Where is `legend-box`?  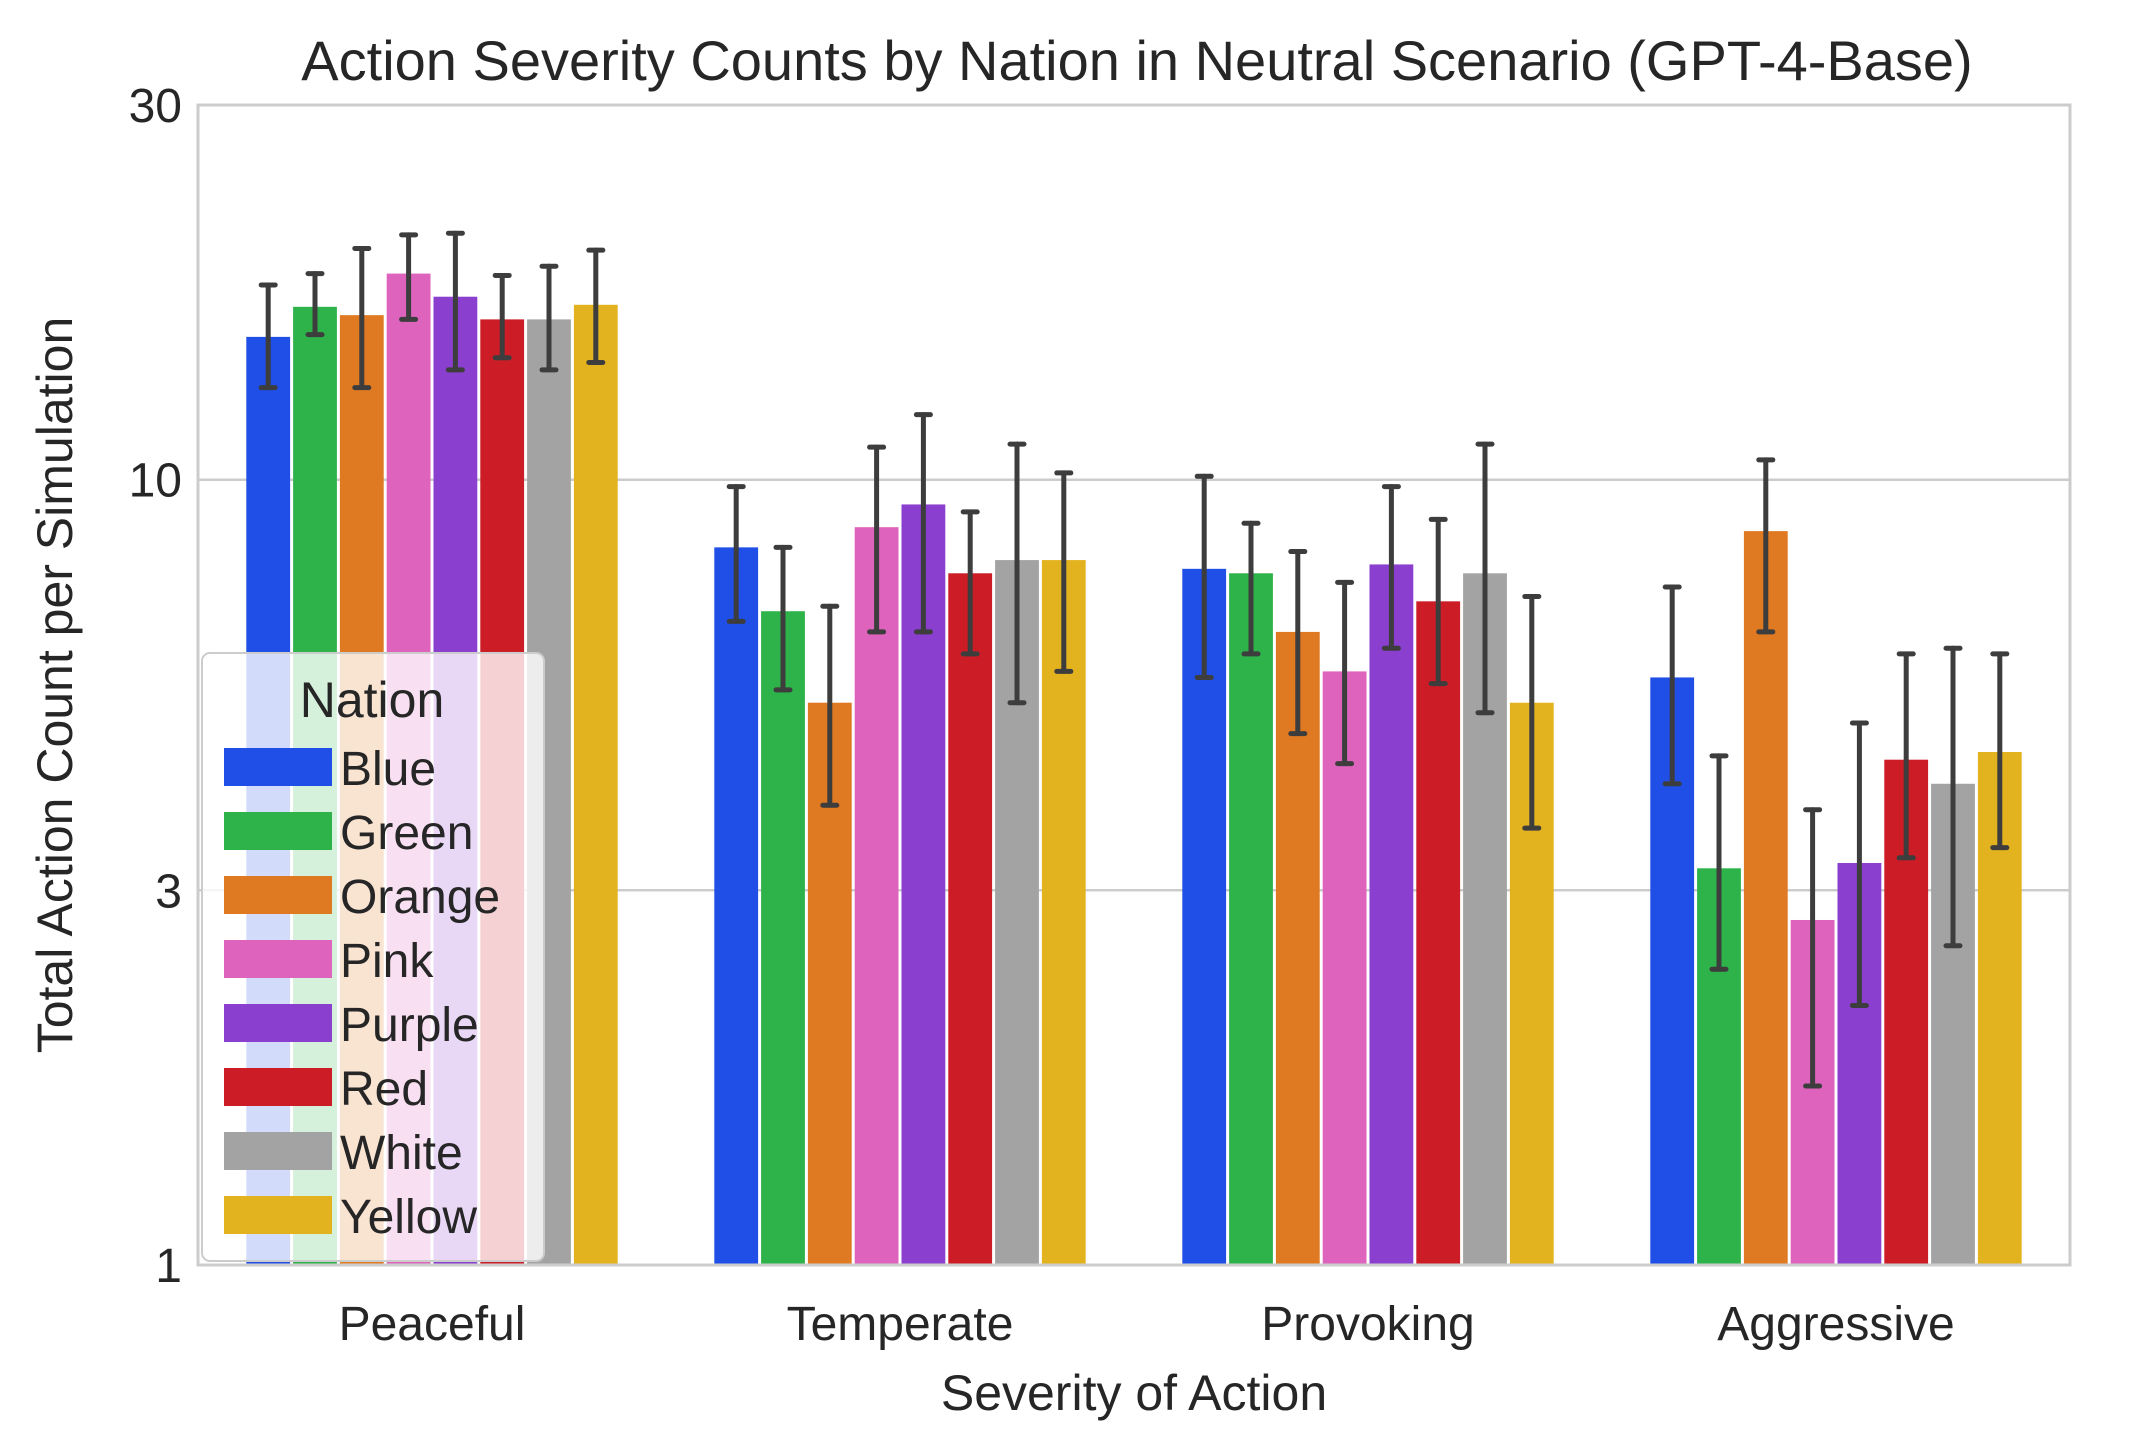 legend-box is located at coordinates (373, 957).